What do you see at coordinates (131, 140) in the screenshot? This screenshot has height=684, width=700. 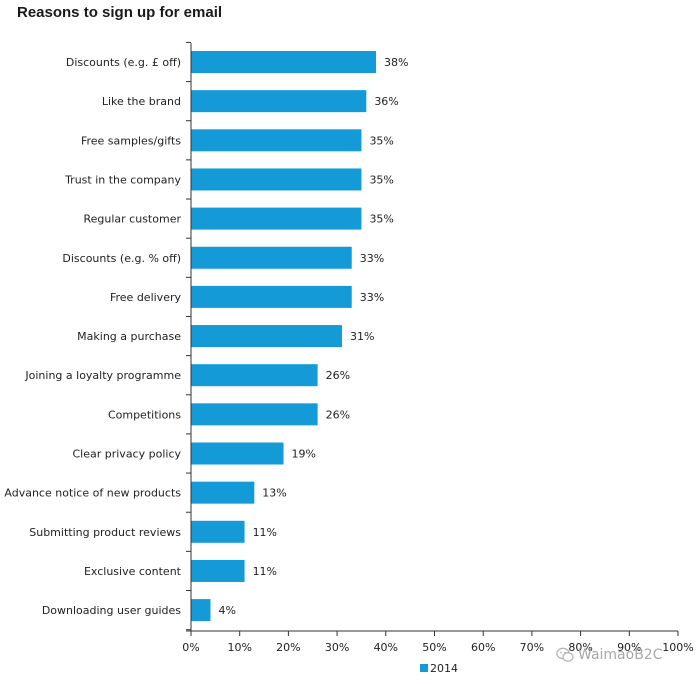 I see `category-label: Free samples/gifts` at bounding box center [131, 140].